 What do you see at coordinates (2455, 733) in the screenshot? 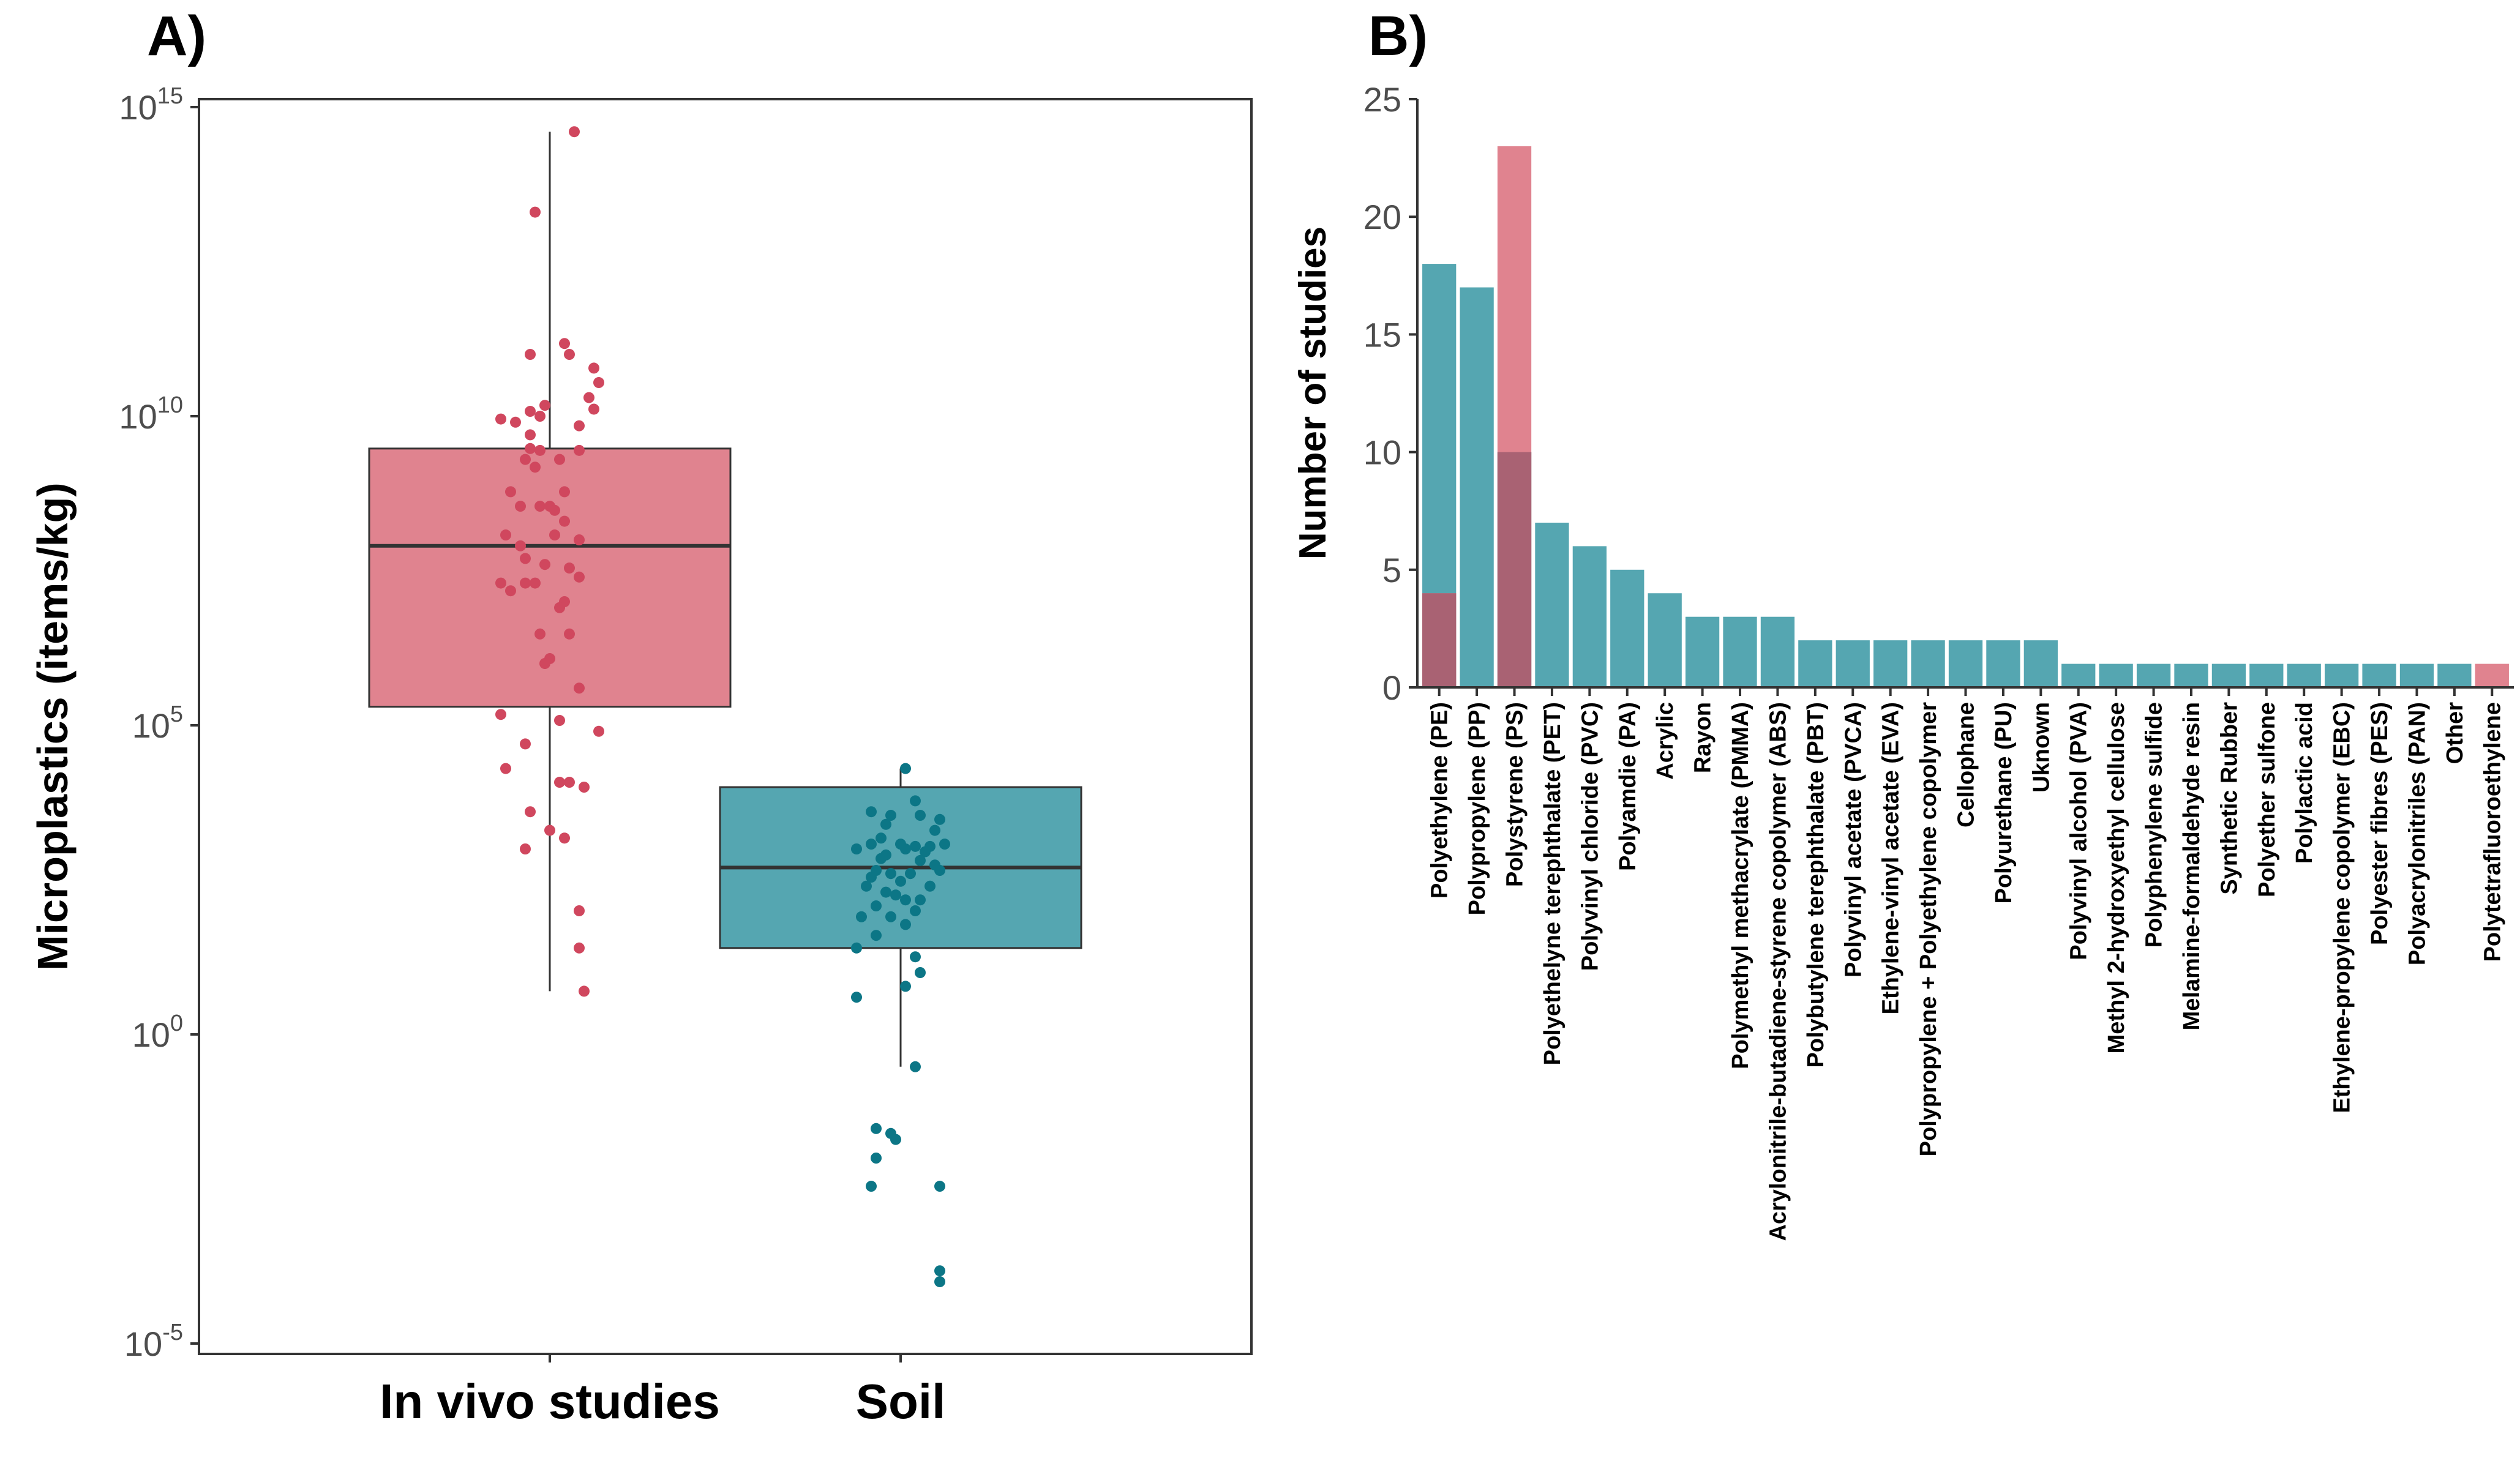
I see `x-tick-label: Other` at bounding box center [2455, 733].